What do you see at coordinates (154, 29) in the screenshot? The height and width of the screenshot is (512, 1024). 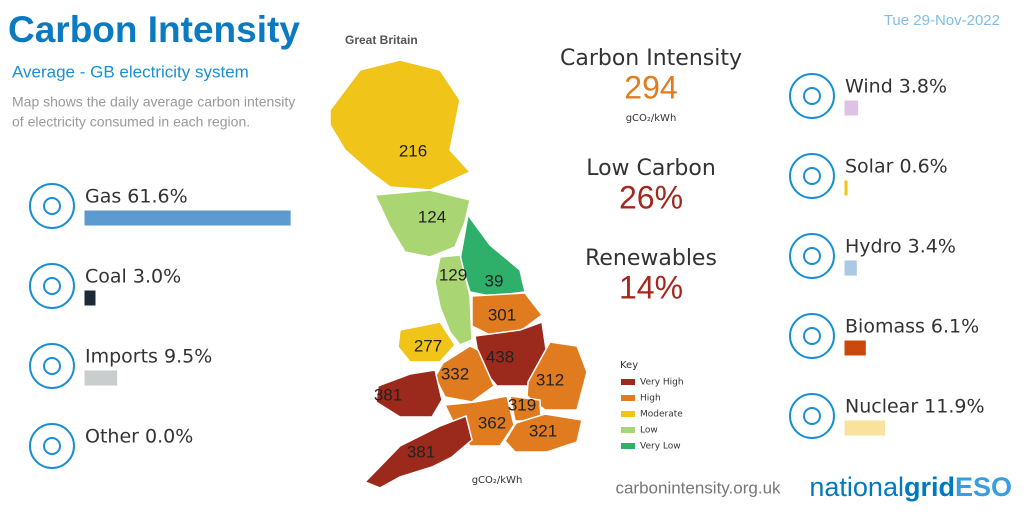 I see `title: Carbon Intensity` at bounding box center [154, 29].